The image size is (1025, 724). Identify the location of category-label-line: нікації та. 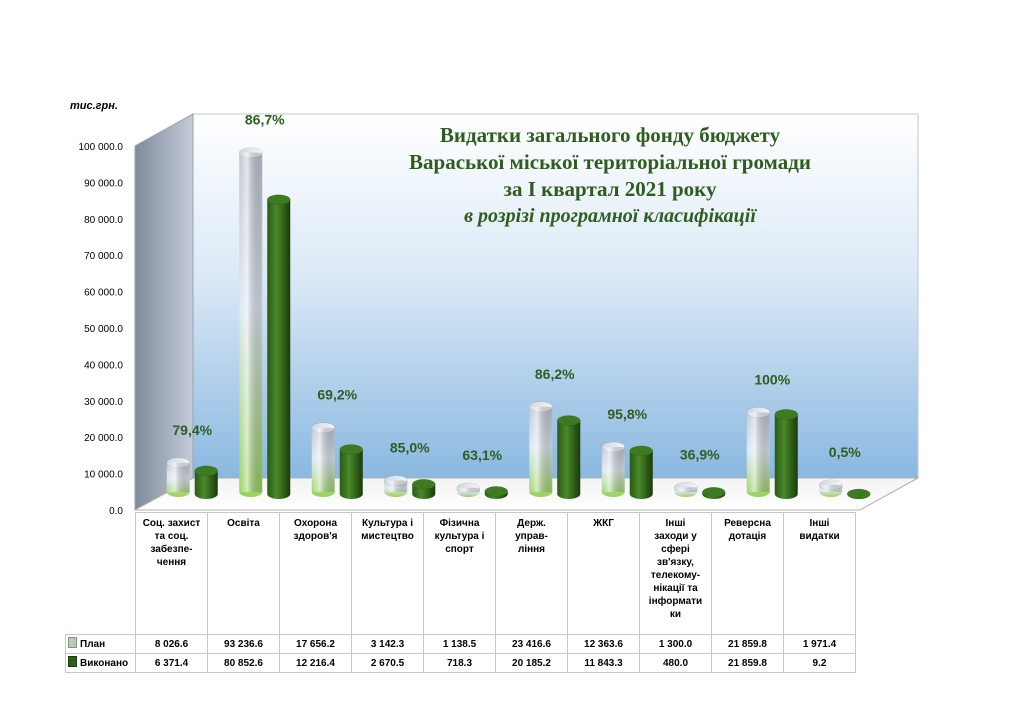
(675, 588).